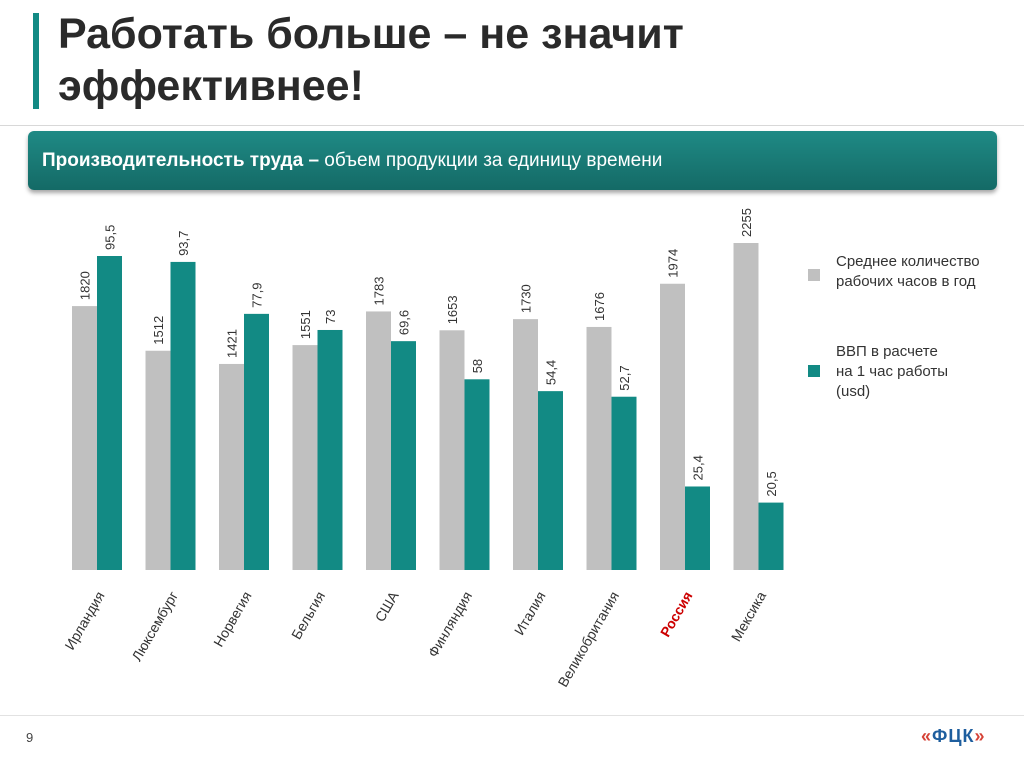  What do you see at coordinates (404, 322) in the screenshot?
I see `gdp-value-label-5: 69,6` at bounding box center [404, 322].